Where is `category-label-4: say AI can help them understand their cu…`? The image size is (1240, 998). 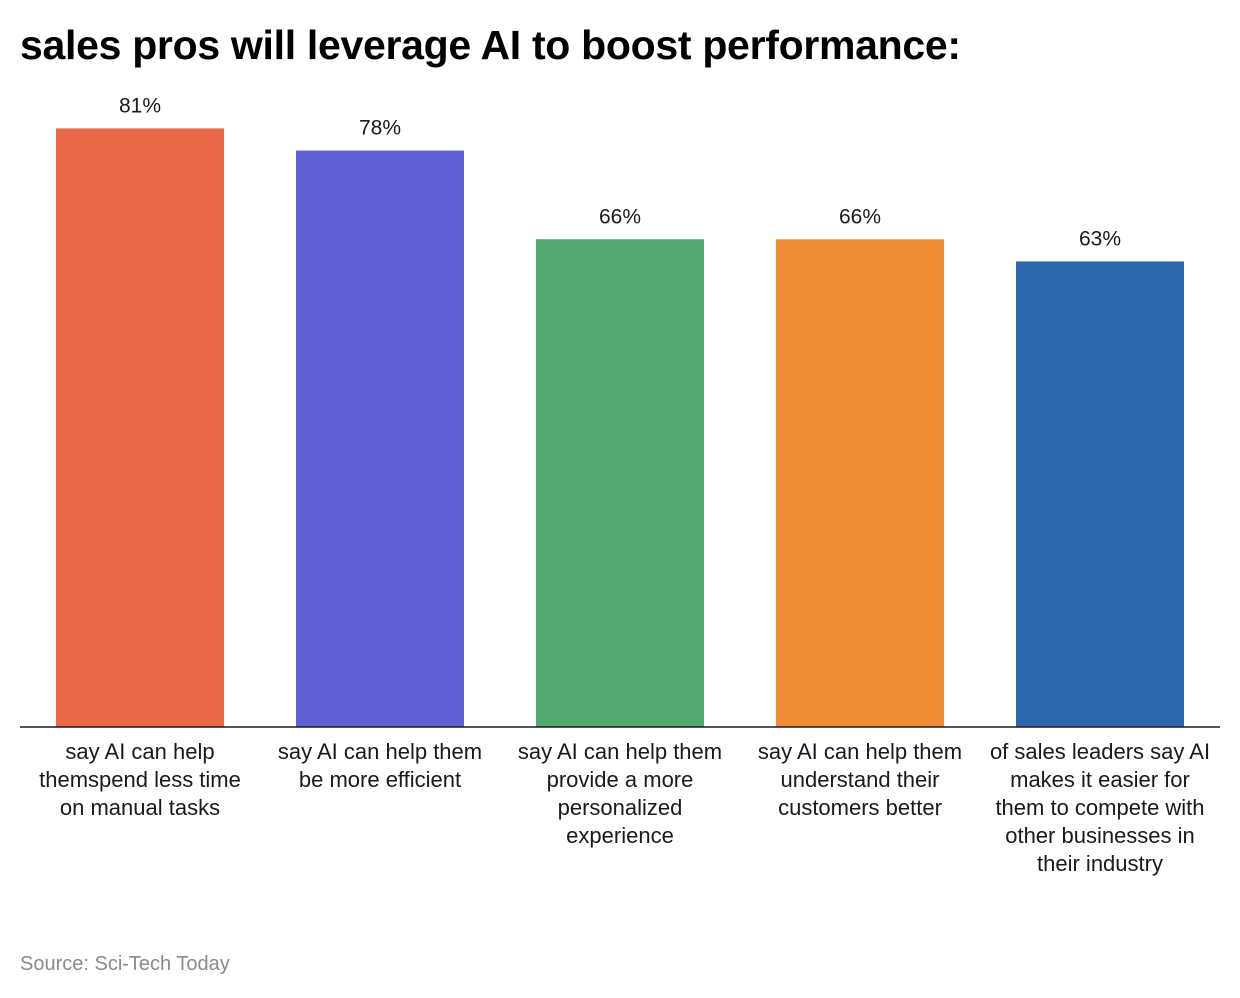 category-label-4: say AI can help them understand their cu… is located at coordinates (860, 779).